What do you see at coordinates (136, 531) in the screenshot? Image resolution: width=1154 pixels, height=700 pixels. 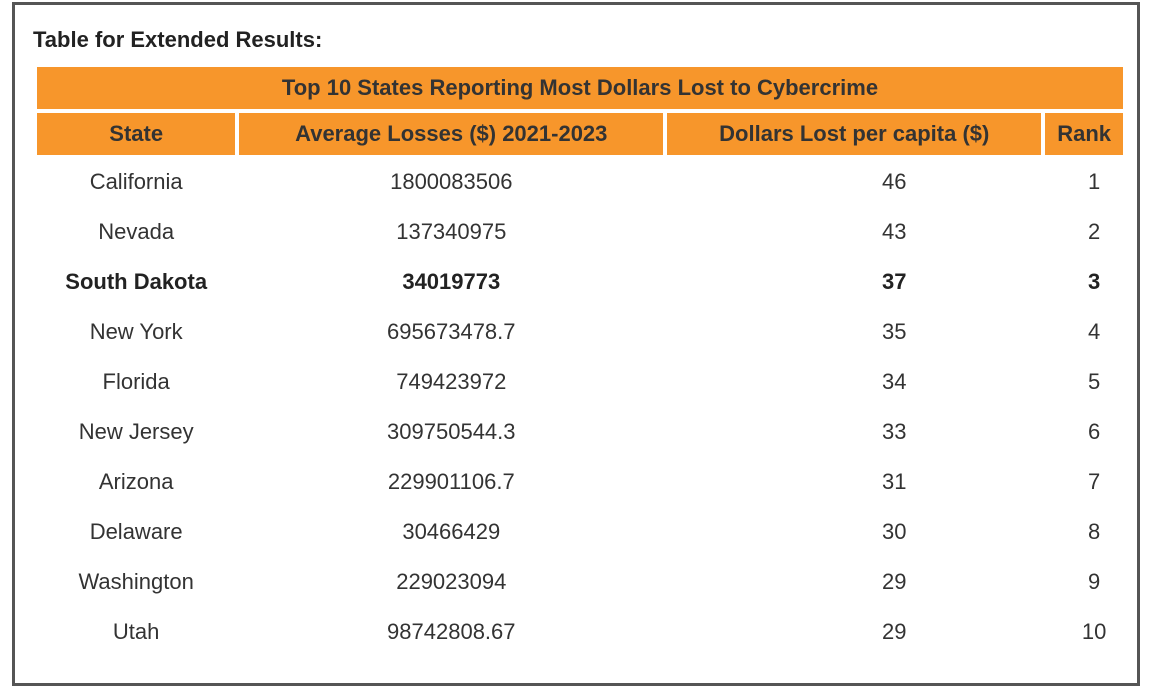 I see `table-cell: Delaware` at bounding box center [136, 531].